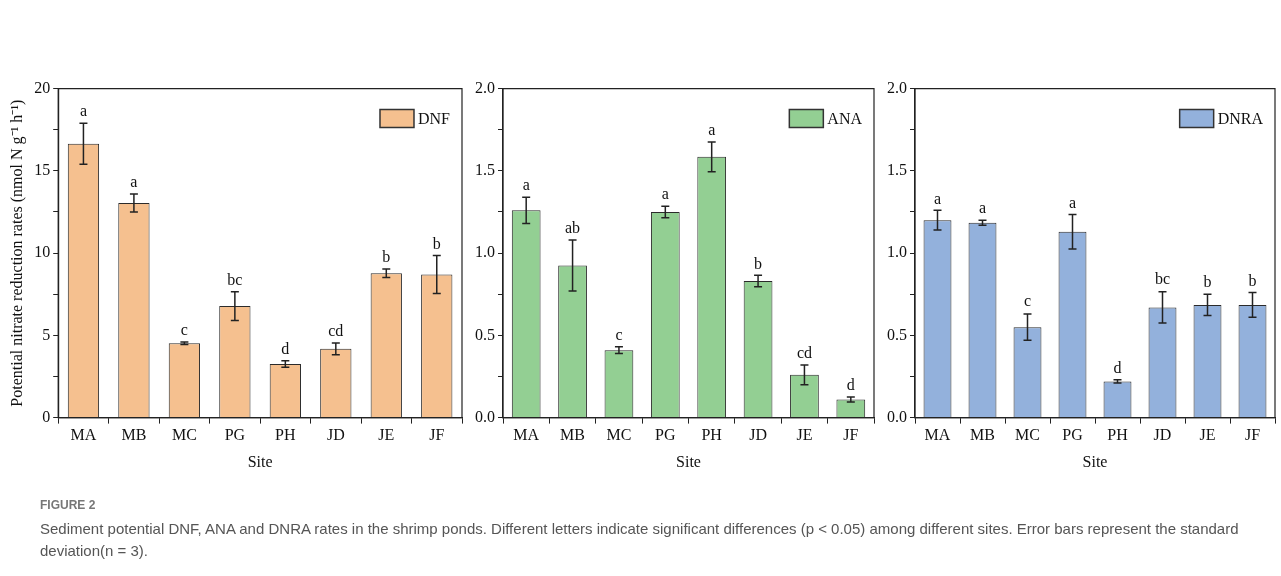  Describe the element at coordinates (46, 334) in the screenshot. I see `y-tick-label: 5` at that location.